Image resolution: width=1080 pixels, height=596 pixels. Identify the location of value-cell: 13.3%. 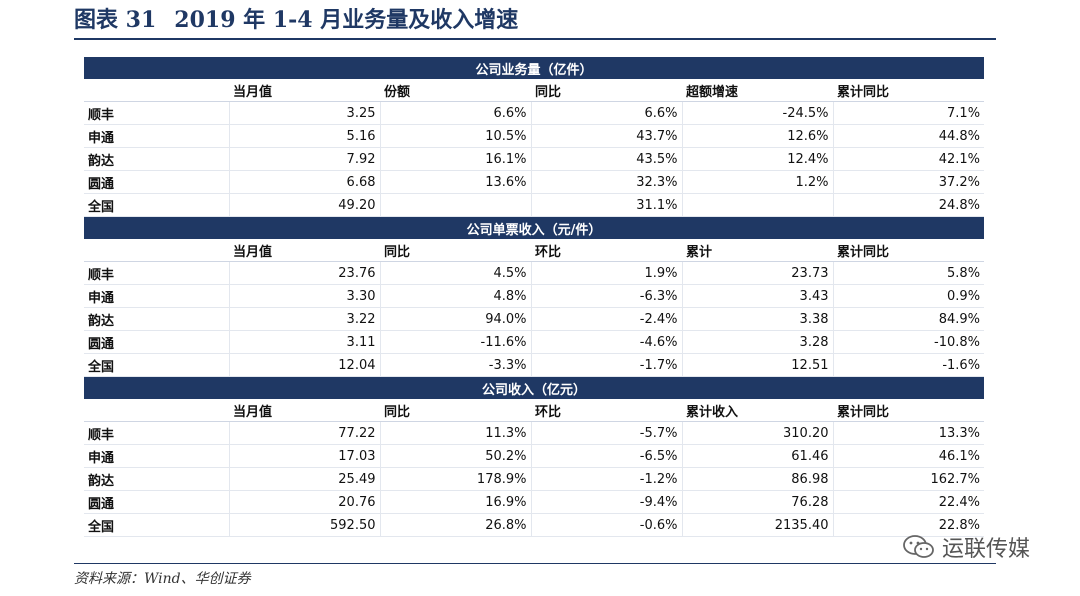
(908, 433).